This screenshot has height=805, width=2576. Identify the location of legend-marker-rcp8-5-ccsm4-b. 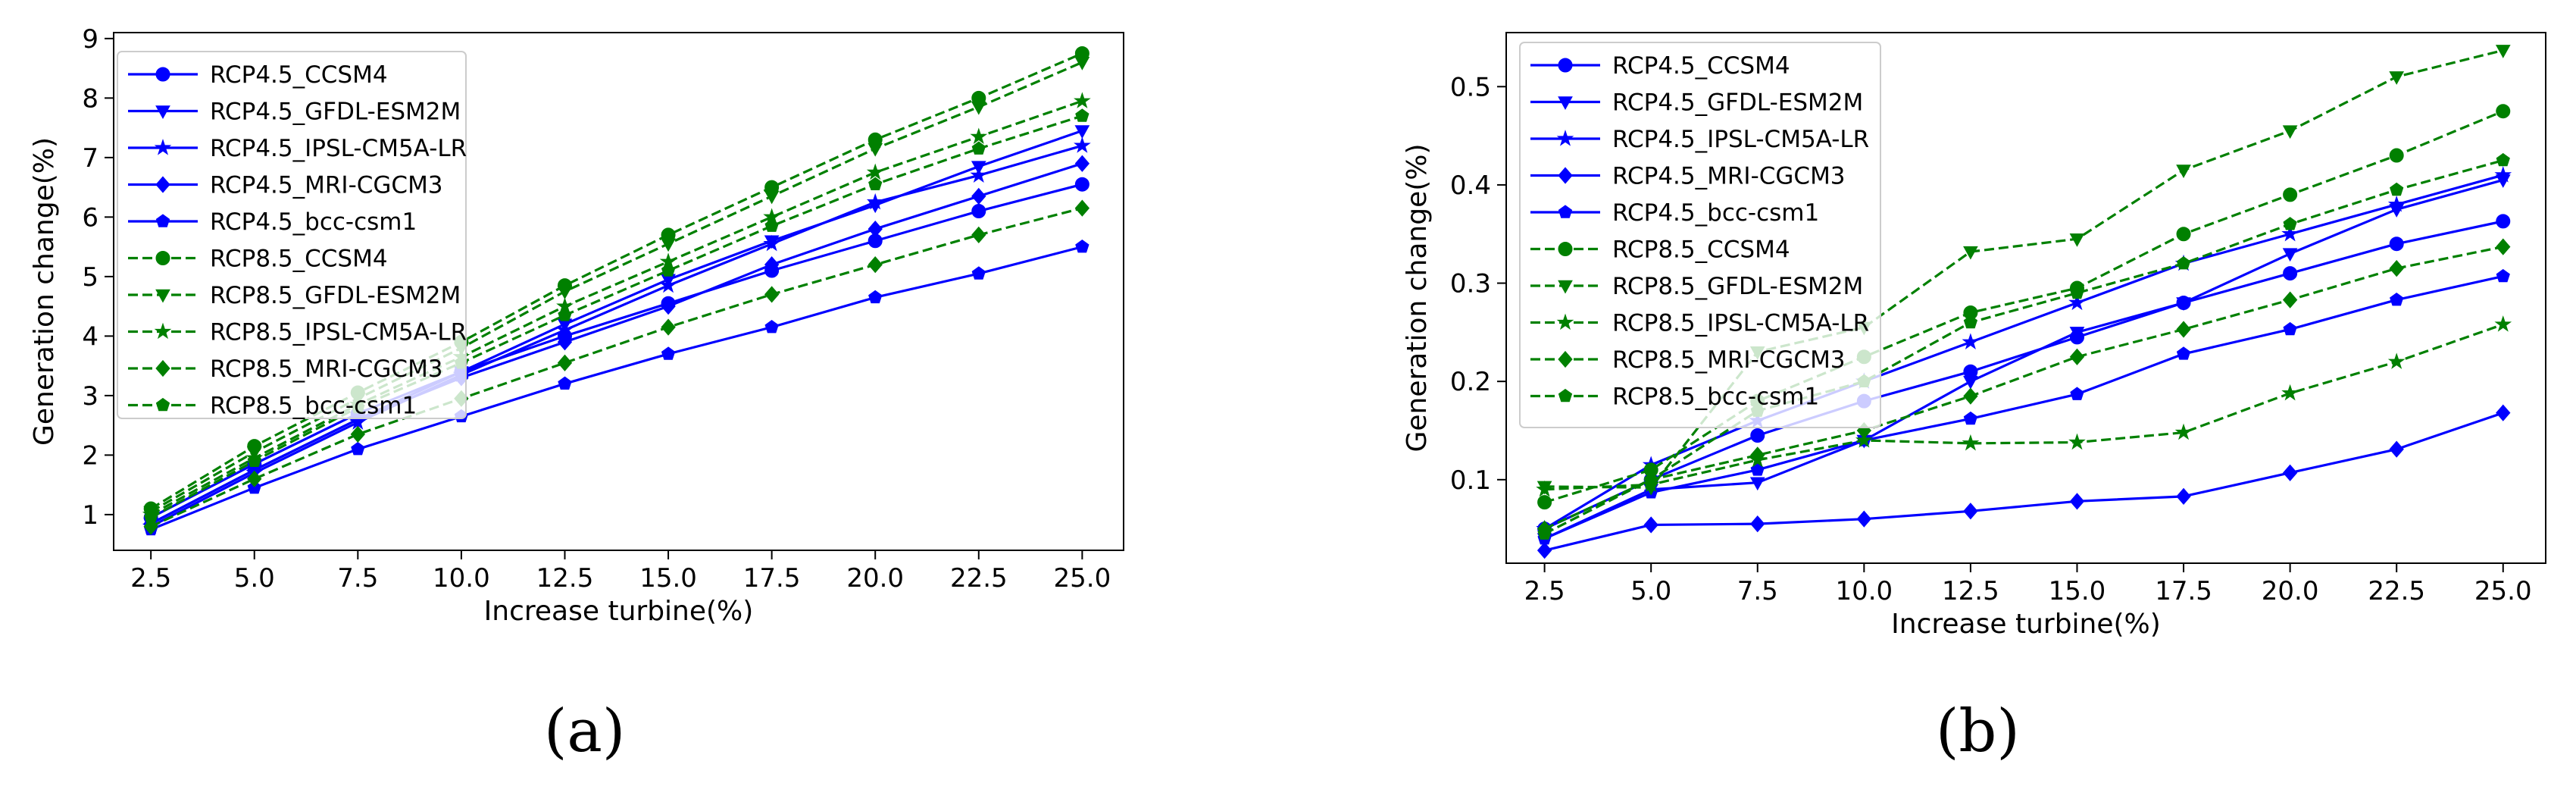
(1565, 249).